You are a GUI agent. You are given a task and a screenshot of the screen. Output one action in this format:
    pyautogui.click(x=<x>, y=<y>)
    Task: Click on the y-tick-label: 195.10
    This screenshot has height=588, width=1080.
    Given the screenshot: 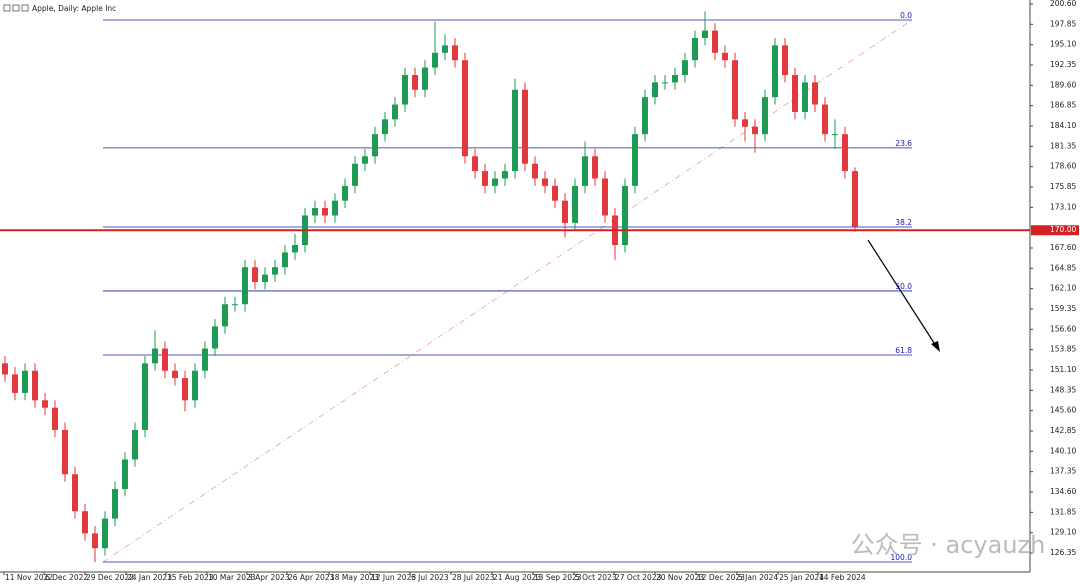 What is the action you would take?
    pyautogui.click(x=1063, y=44)
    